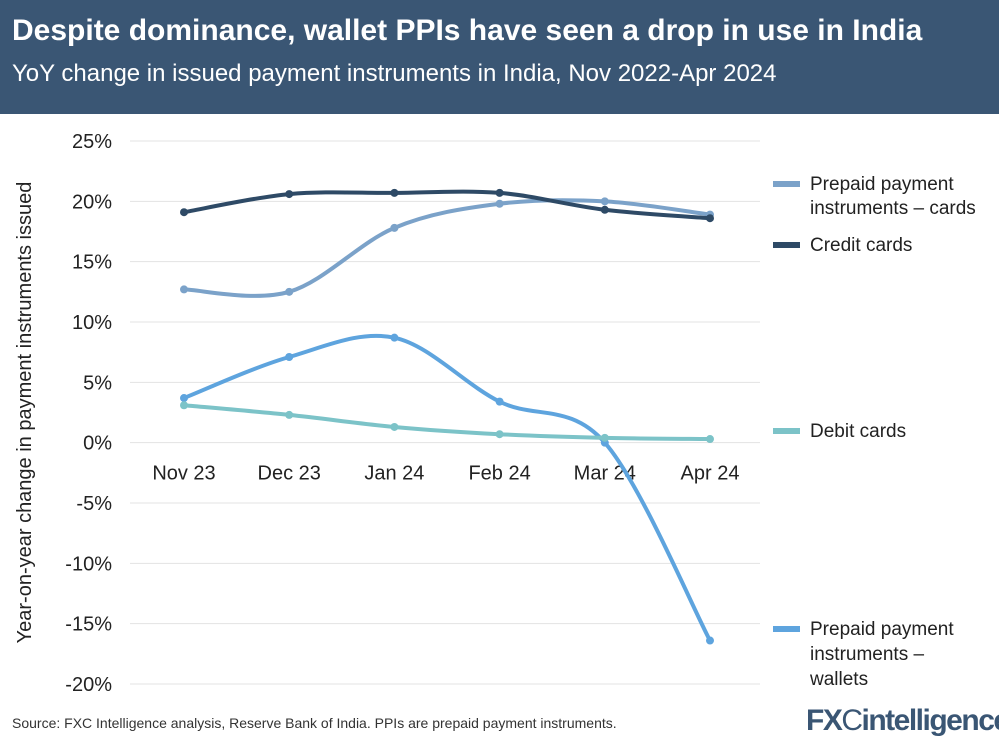  What do you see at coordinates (710, 474) in the screenshot?
I see `x-tick-label: Apr 24` at bounding box center [710, 474].